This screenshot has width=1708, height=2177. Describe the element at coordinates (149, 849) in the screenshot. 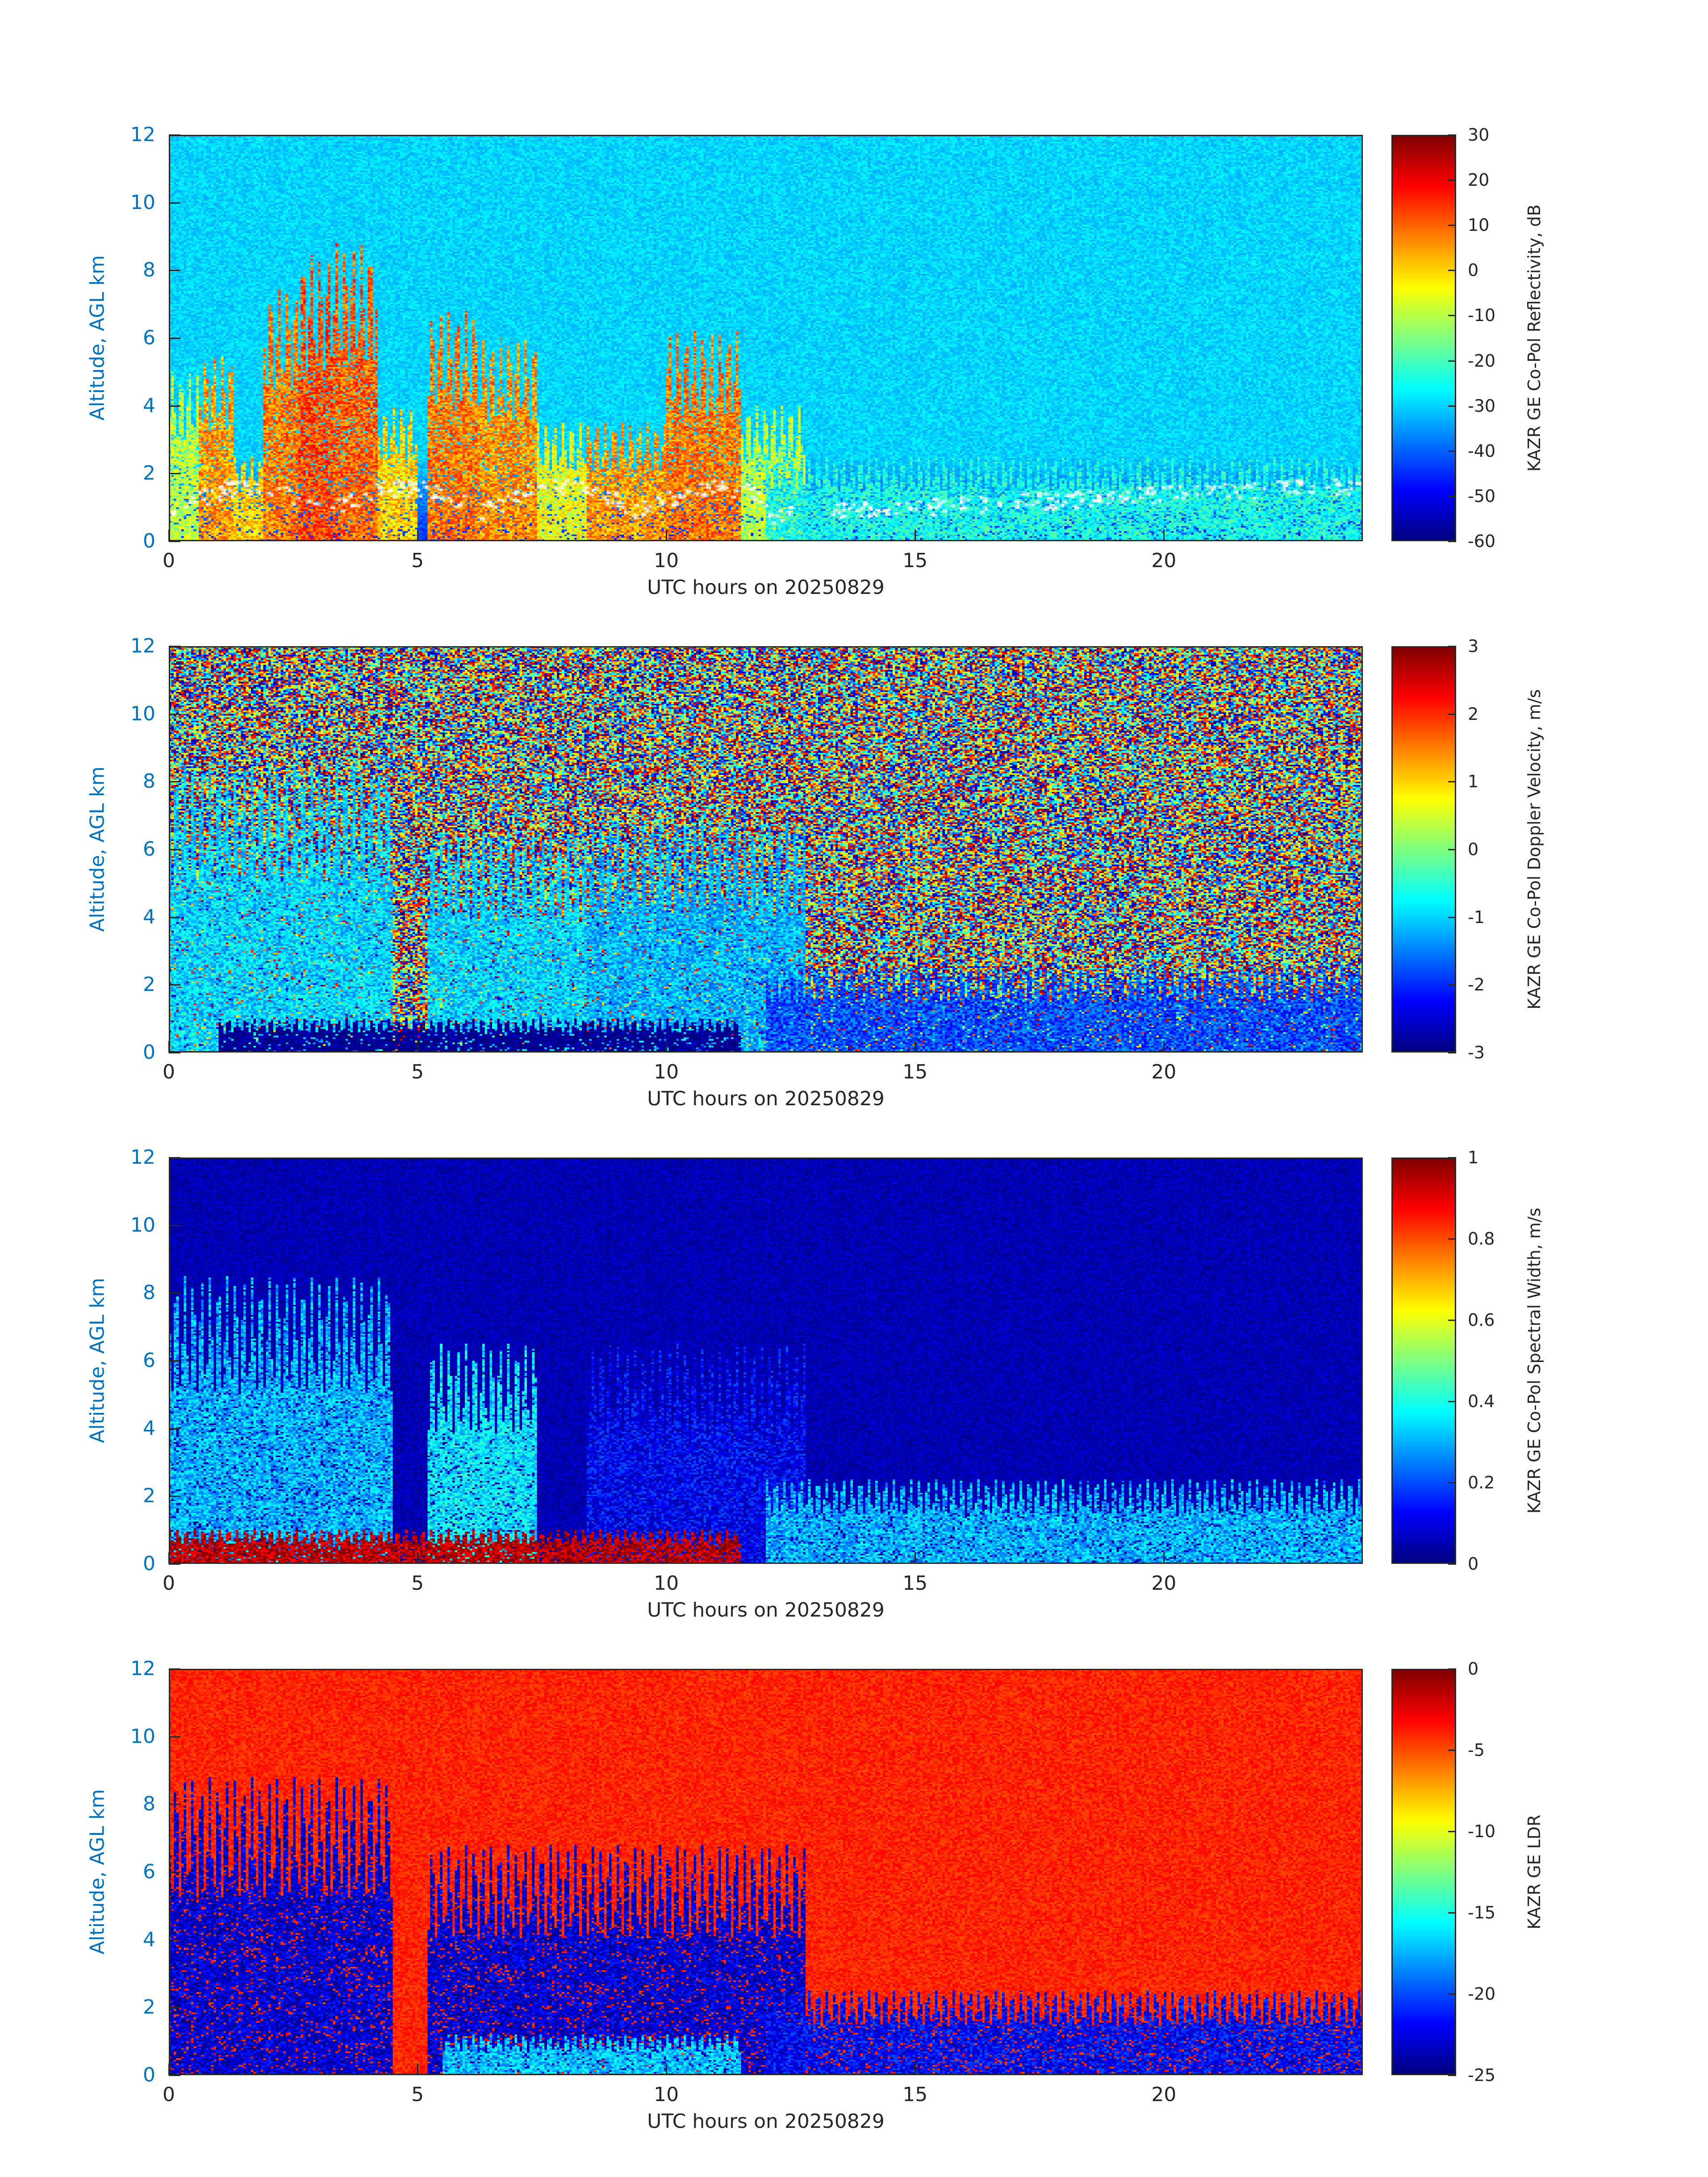

I see `y-tick-label: 6` at that location.